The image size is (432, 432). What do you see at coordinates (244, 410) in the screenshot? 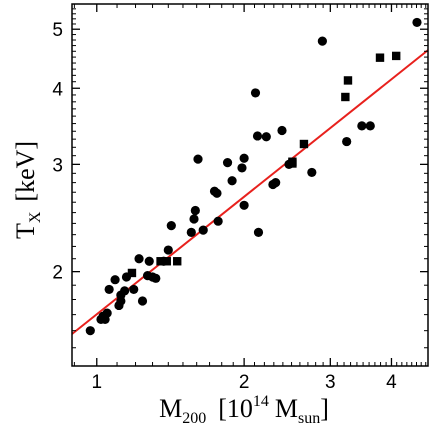
I see `x-axis-label: M200 [1014 Msun]` at bounding box center [244, 410].